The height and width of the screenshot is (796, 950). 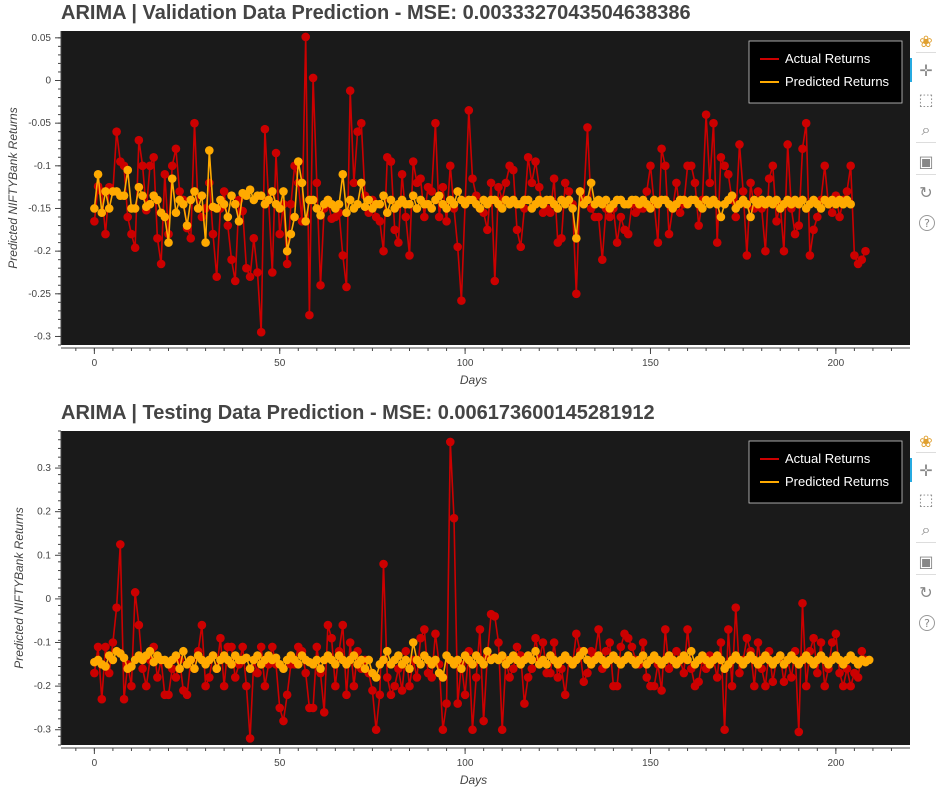 I want to click on y-tick-label: 0, so click(x=48, y=80).